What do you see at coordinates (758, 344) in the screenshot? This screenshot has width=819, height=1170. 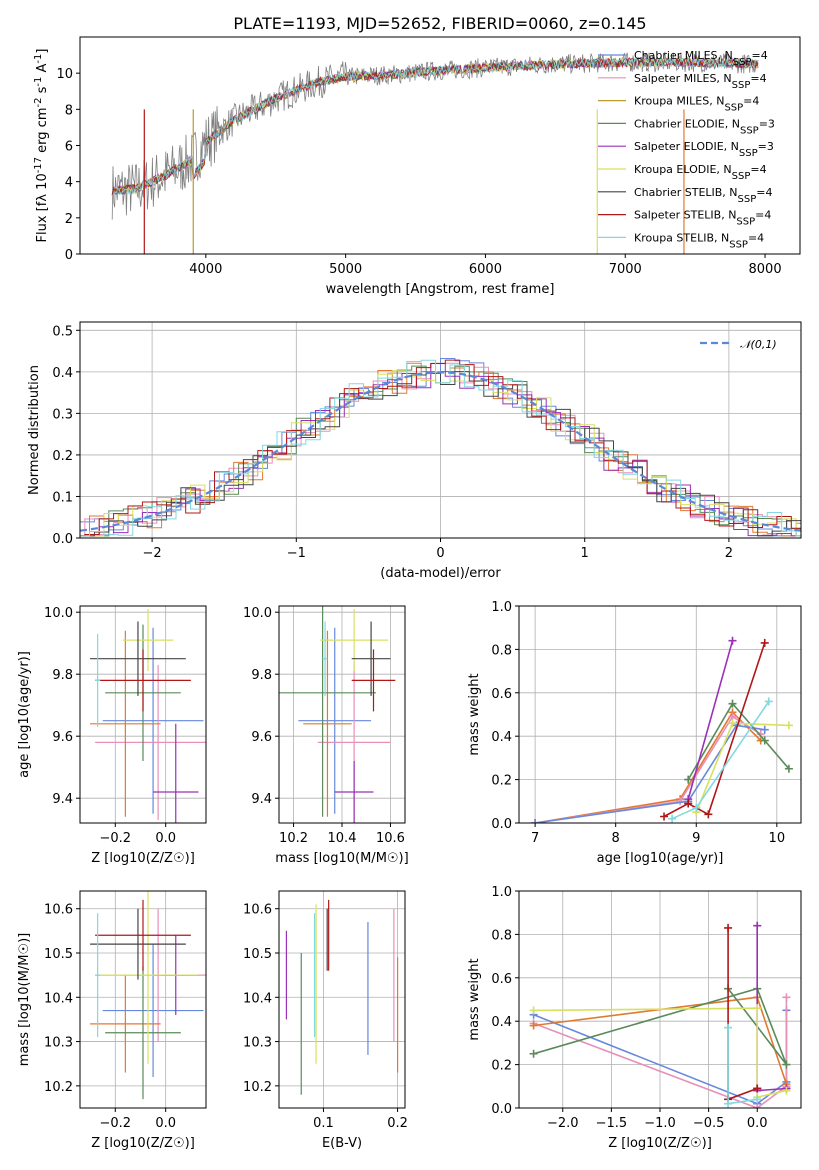 I see `legend-label: 𝒩(0,1)` at bounding box center [758, 344].